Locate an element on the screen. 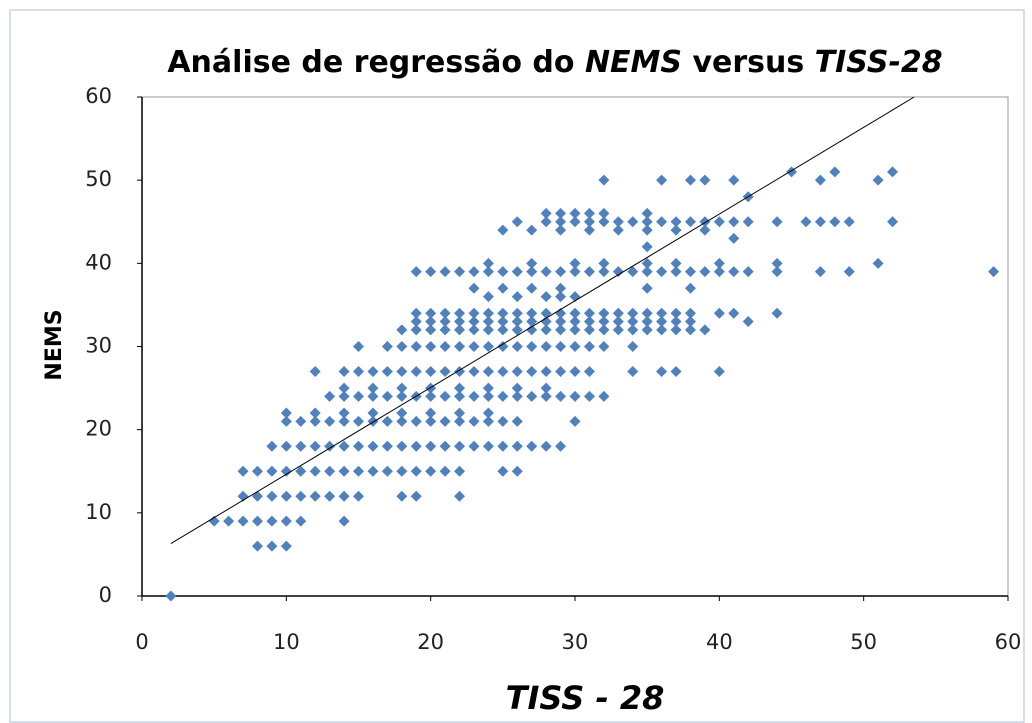  x-tick-label: 0 is located at coordinates (141, 642).